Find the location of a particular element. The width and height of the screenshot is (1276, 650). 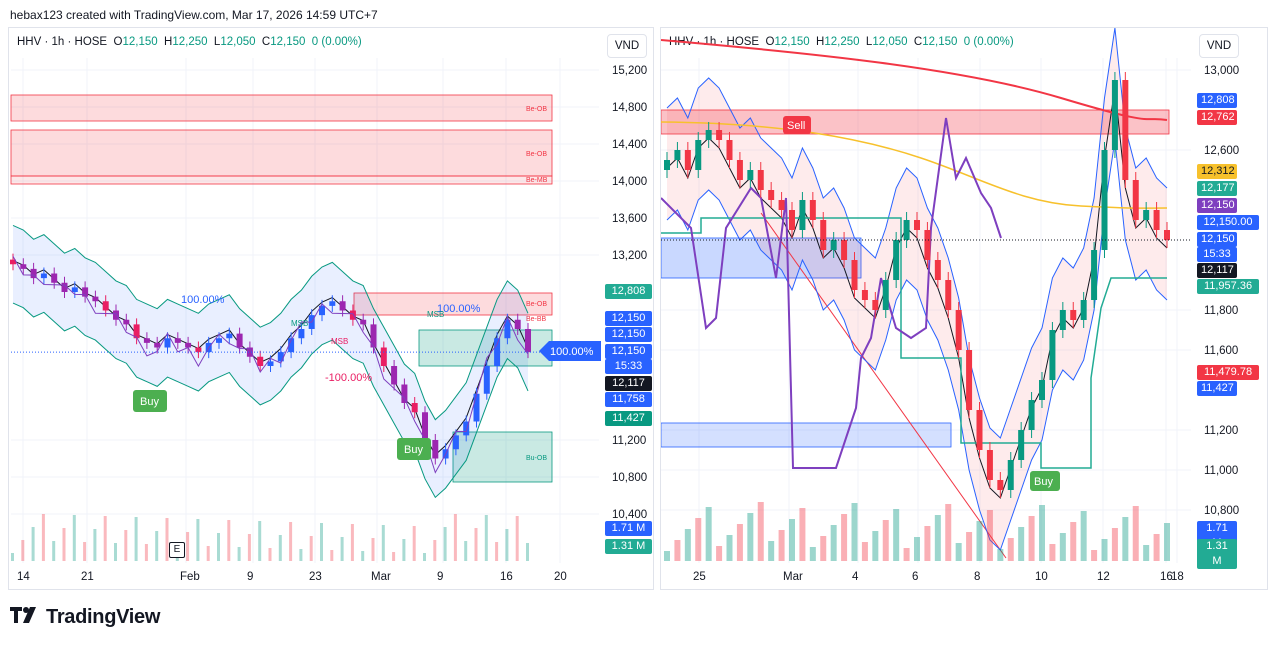

tradingview-branding: TradingView is located at coordinates (85, 617).